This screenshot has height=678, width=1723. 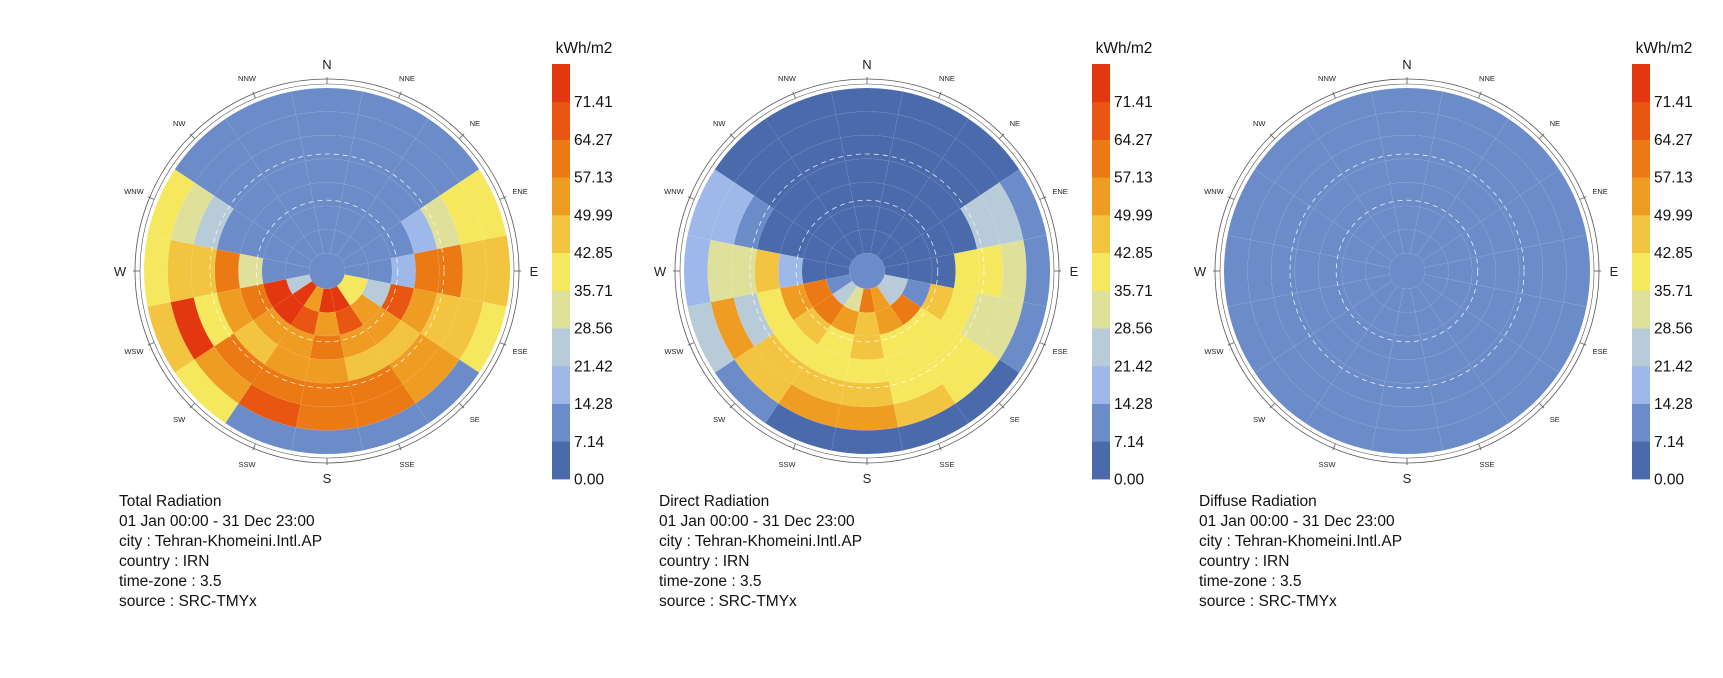 What do you see at coordinates (660, 271) in the screenshot?
I see `compass-label-W: W` at bounding box center [660, 271].